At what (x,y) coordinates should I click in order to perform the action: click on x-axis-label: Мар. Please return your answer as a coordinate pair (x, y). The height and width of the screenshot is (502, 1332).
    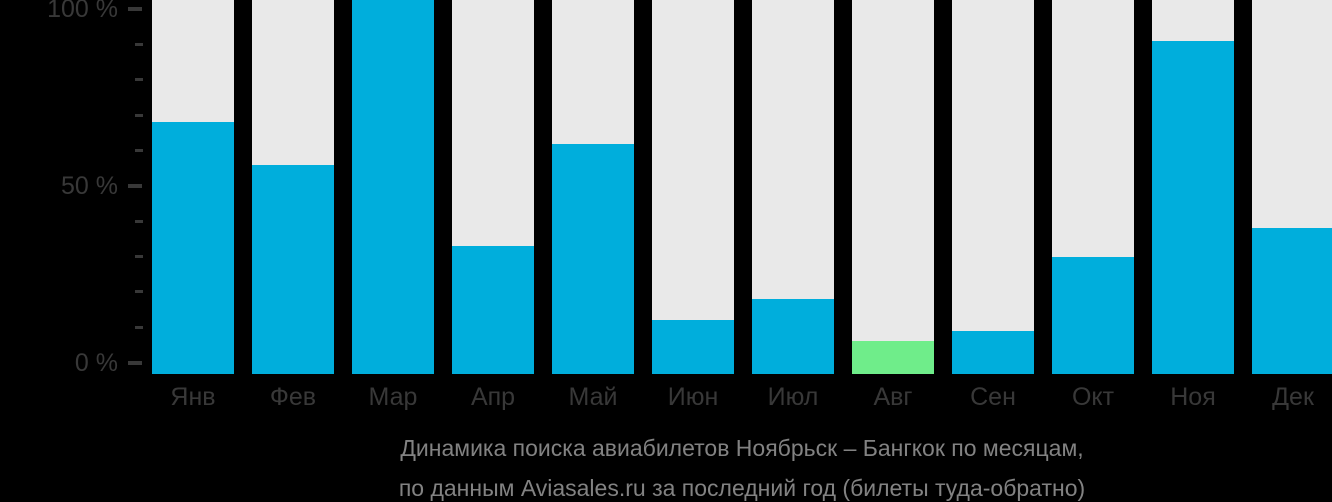
    Looking at the image, I should click on (393, 397).